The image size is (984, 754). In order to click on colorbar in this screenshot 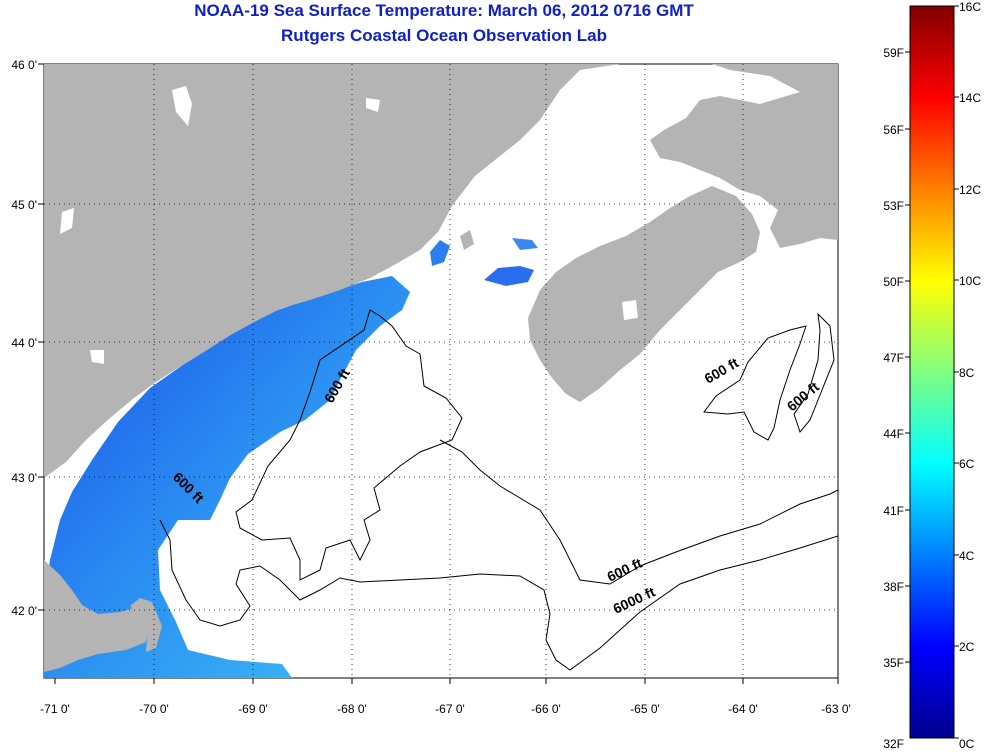, I will do `click(932, 372)`.